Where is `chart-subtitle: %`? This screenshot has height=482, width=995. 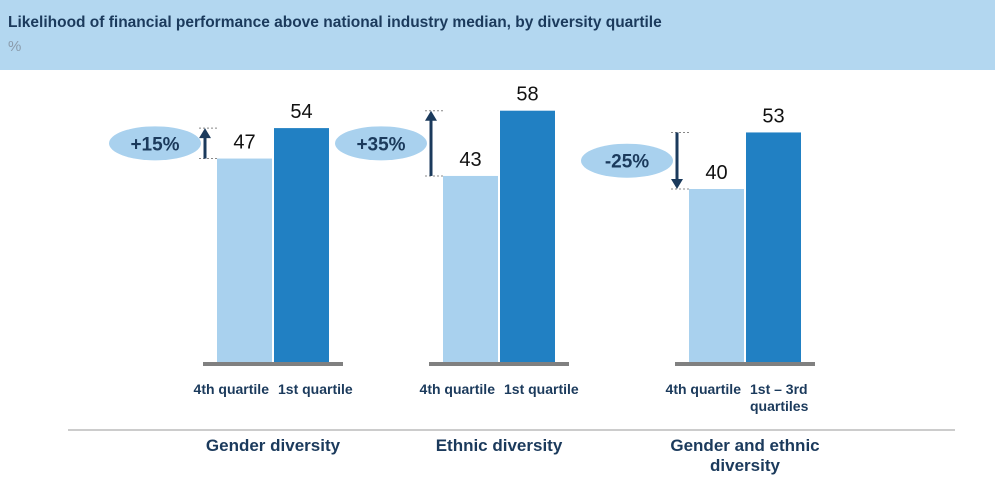 chart-subtitle: % is located at coordinates (15, 46).